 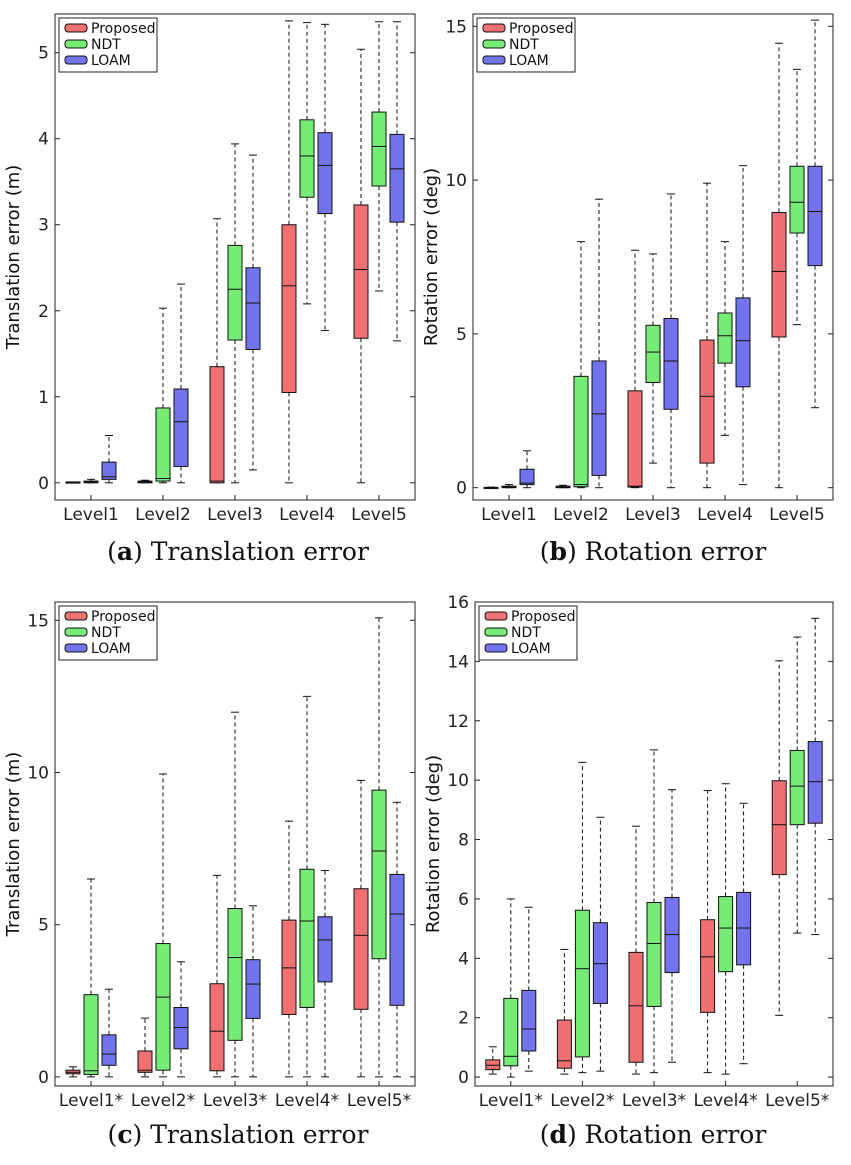 I want to click on x-tick-label: Level3*, so click(x=235, y=1101).